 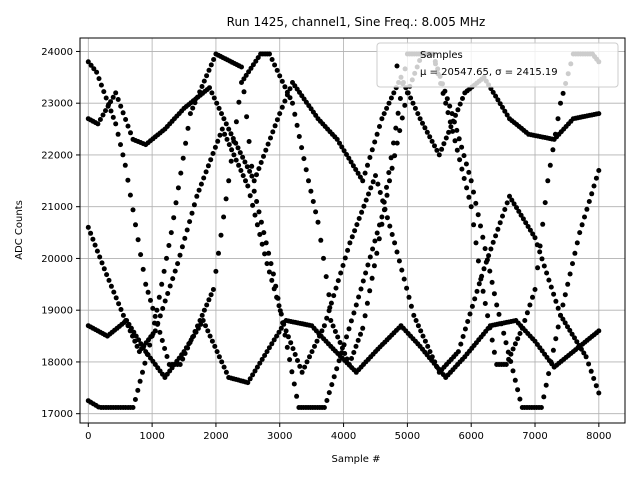 I want to click on y-tick-label: 24000, so click(x=57, y=52).